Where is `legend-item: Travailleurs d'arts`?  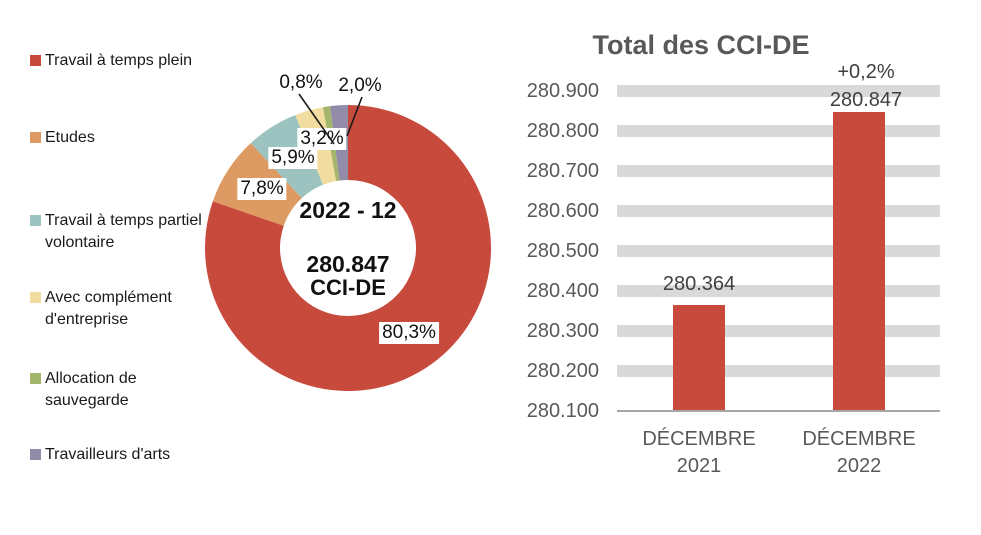
legend-item: Travailleurs d'arts is located at coordinates (116, 455).